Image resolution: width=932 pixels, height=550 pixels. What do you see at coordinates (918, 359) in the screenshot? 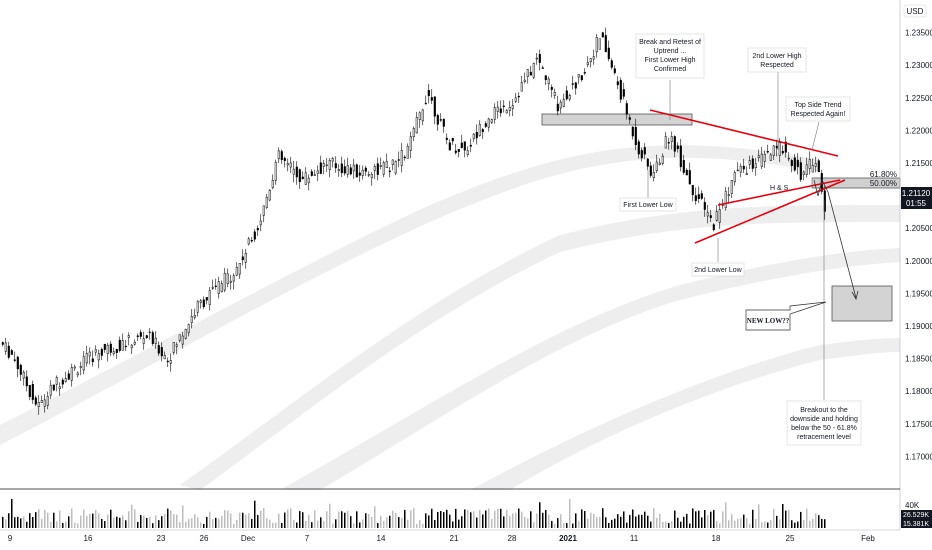
I see `price-tick-label: 1.18500` at bounding box center [918, 359].